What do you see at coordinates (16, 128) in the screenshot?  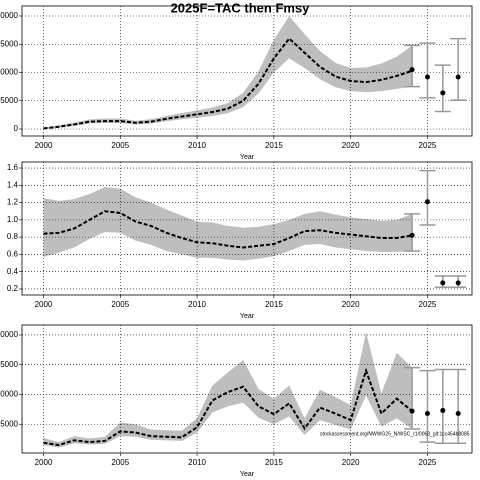 I see `y-tick-label: 0` at bounding box center [16, 128].